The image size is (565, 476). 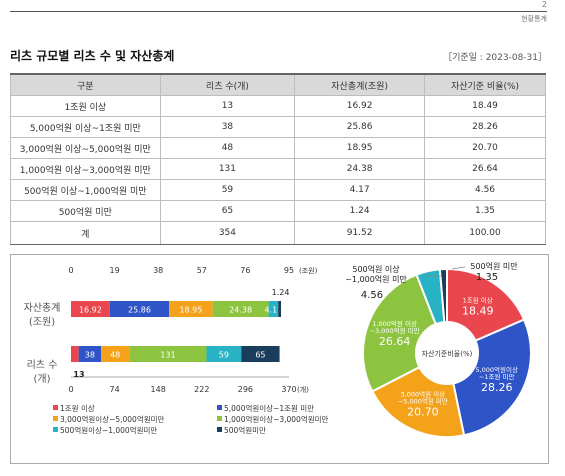 What do you see at coordinates (485, 233) in the screenshot?
I see `table-cell: 100.00` at bounding box center [485, 233].